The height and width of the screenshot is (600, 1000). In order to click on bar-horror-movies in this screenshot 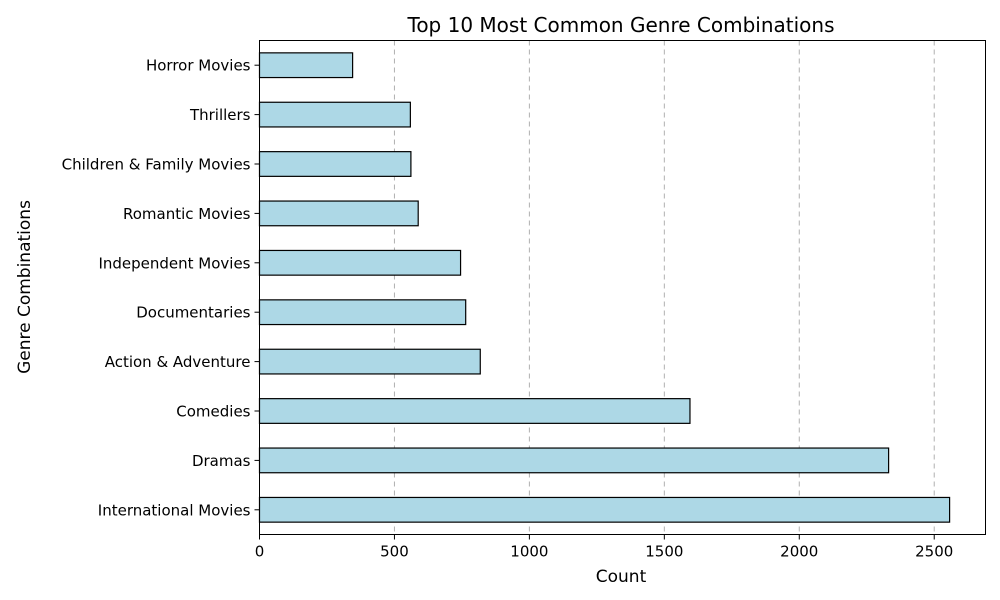, I will do `click(306, 65)`.